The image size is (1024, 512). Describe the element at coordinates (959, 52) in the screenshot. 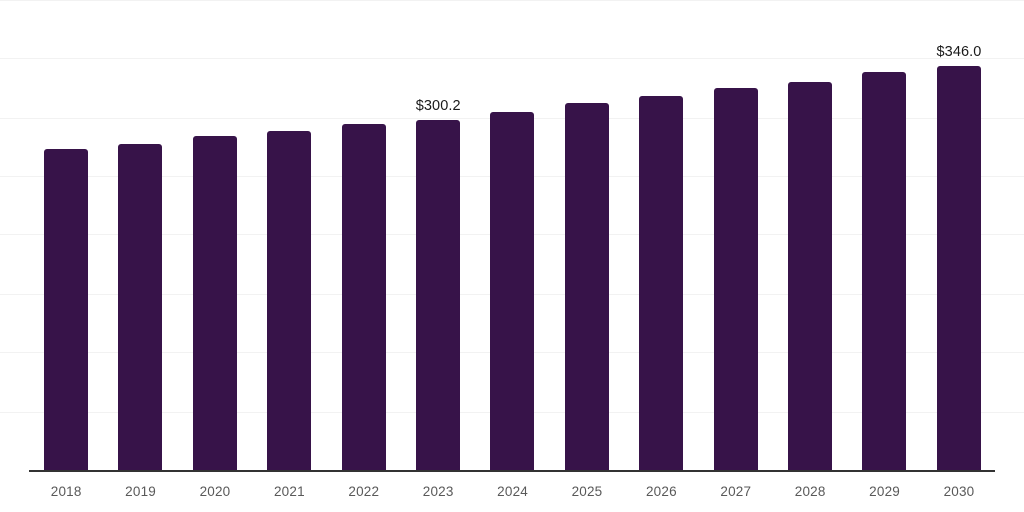

I see `bar-value-label: $346.0` at that location.